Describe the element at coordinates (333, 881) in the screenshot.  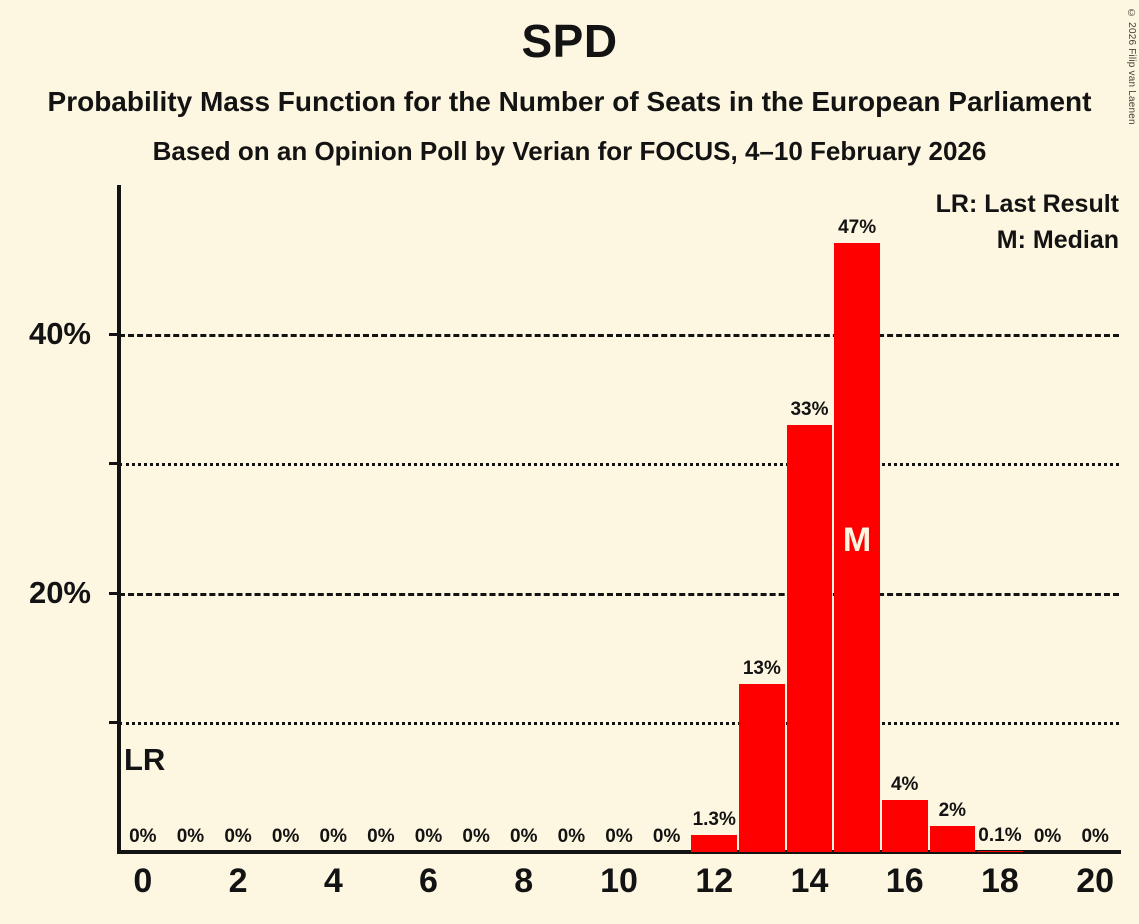
I see `x-axis-label-4: 4` at that location.